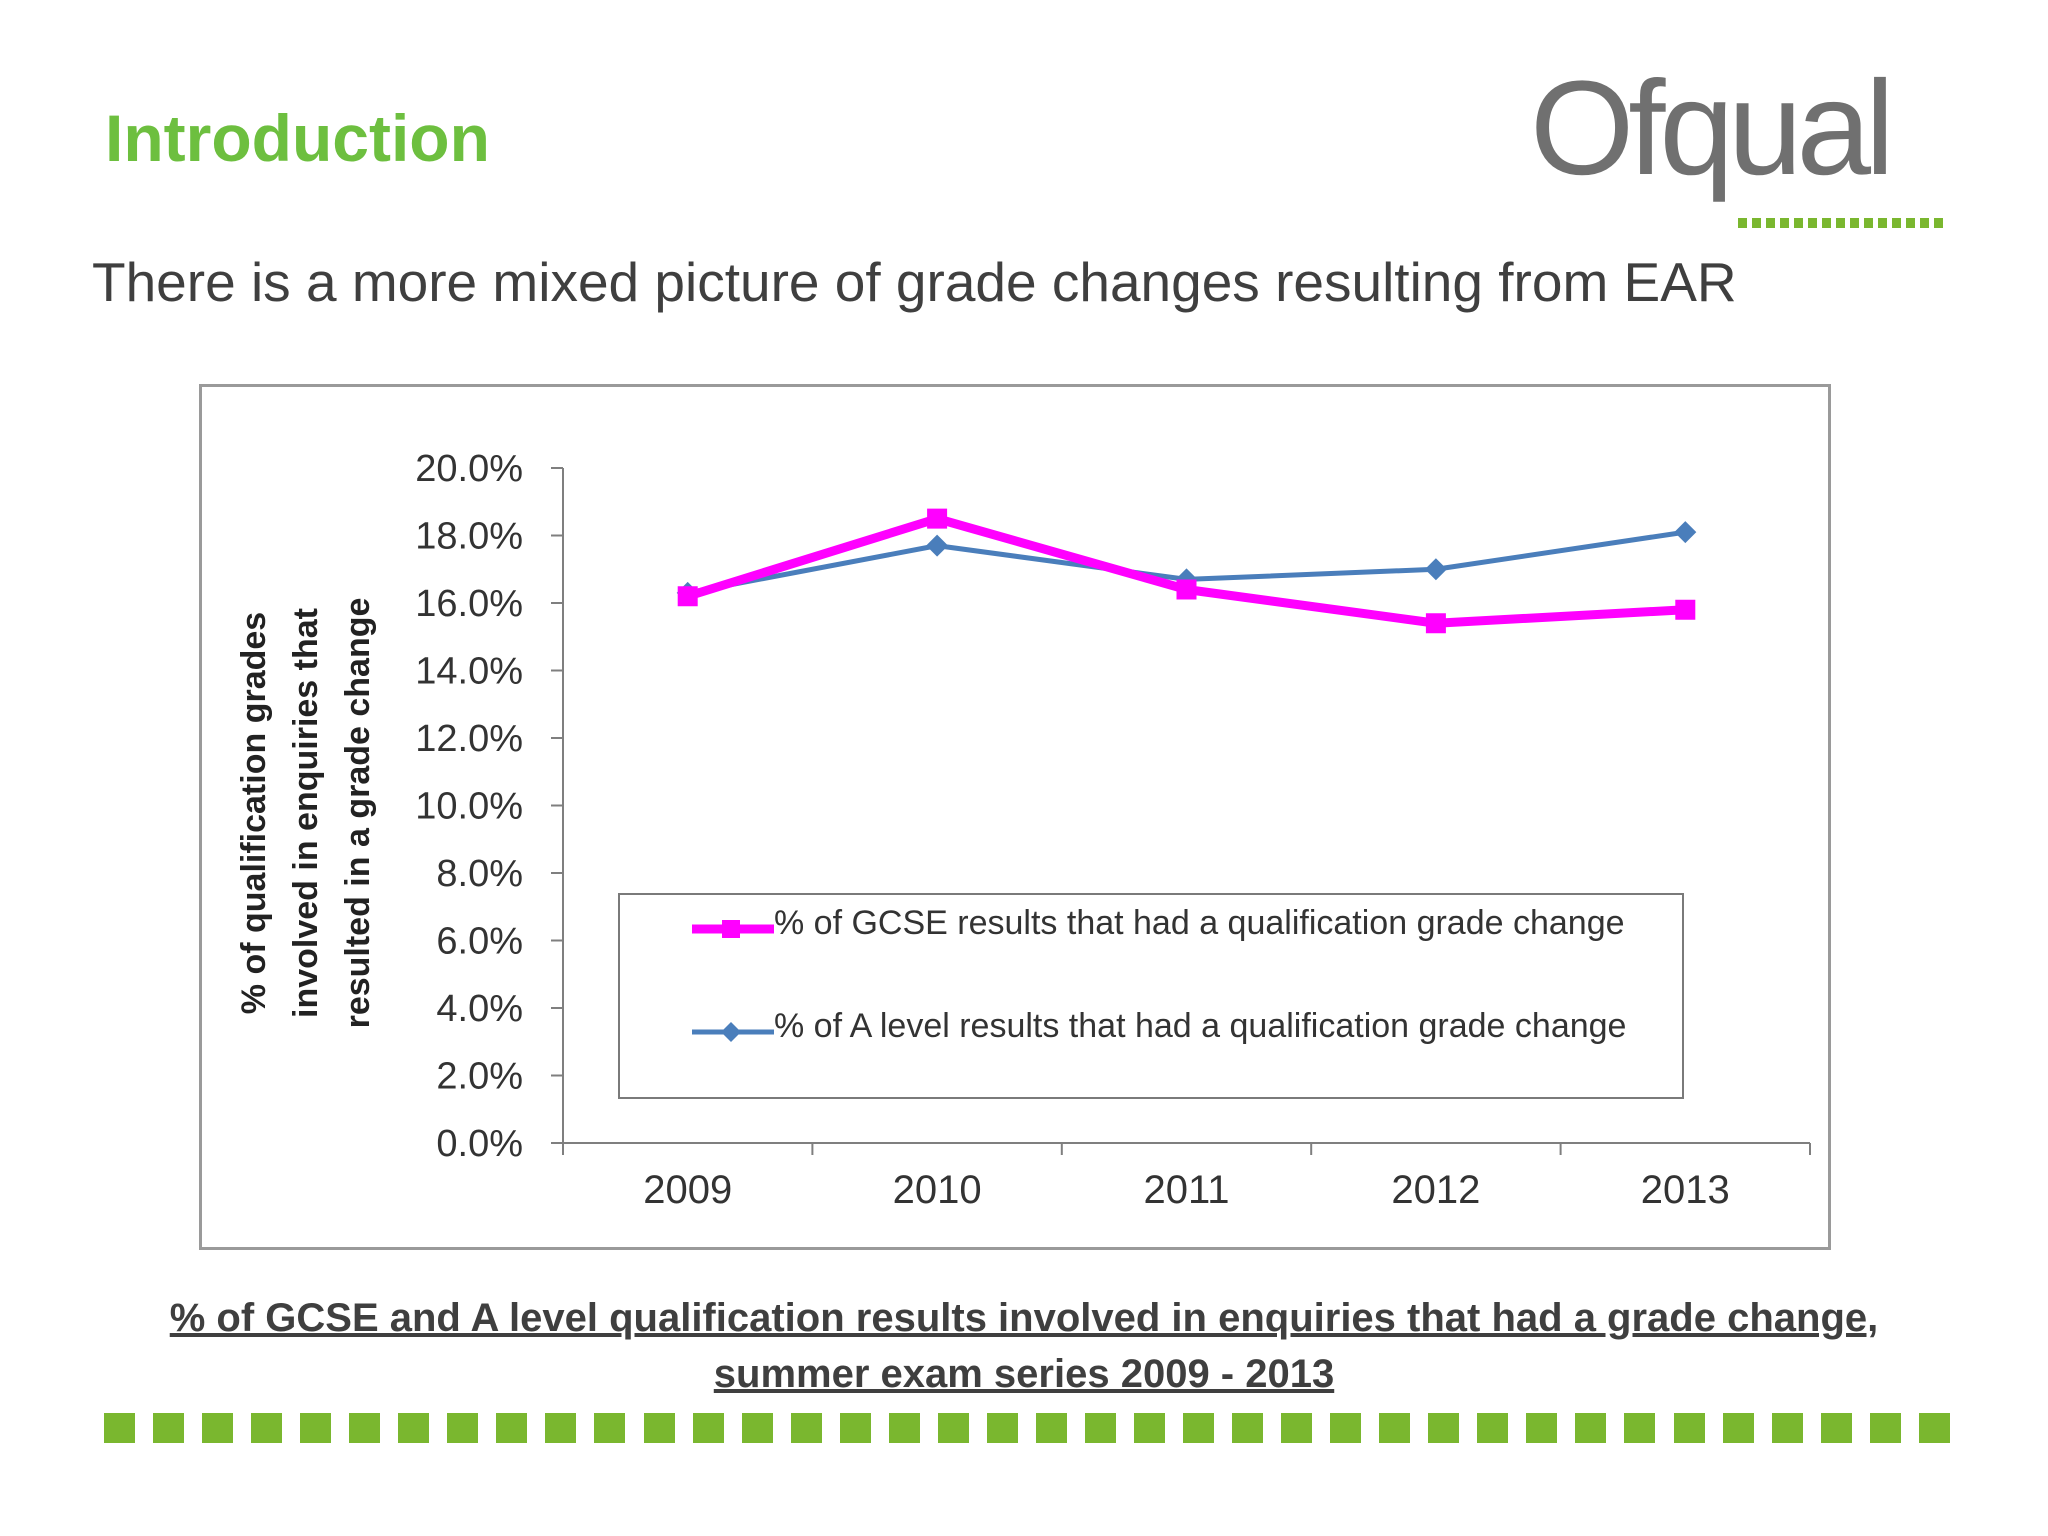  Describe the element at coordinates (469, 537) in the screenshot. I see `y-tick-label: 18.0%` at that location.